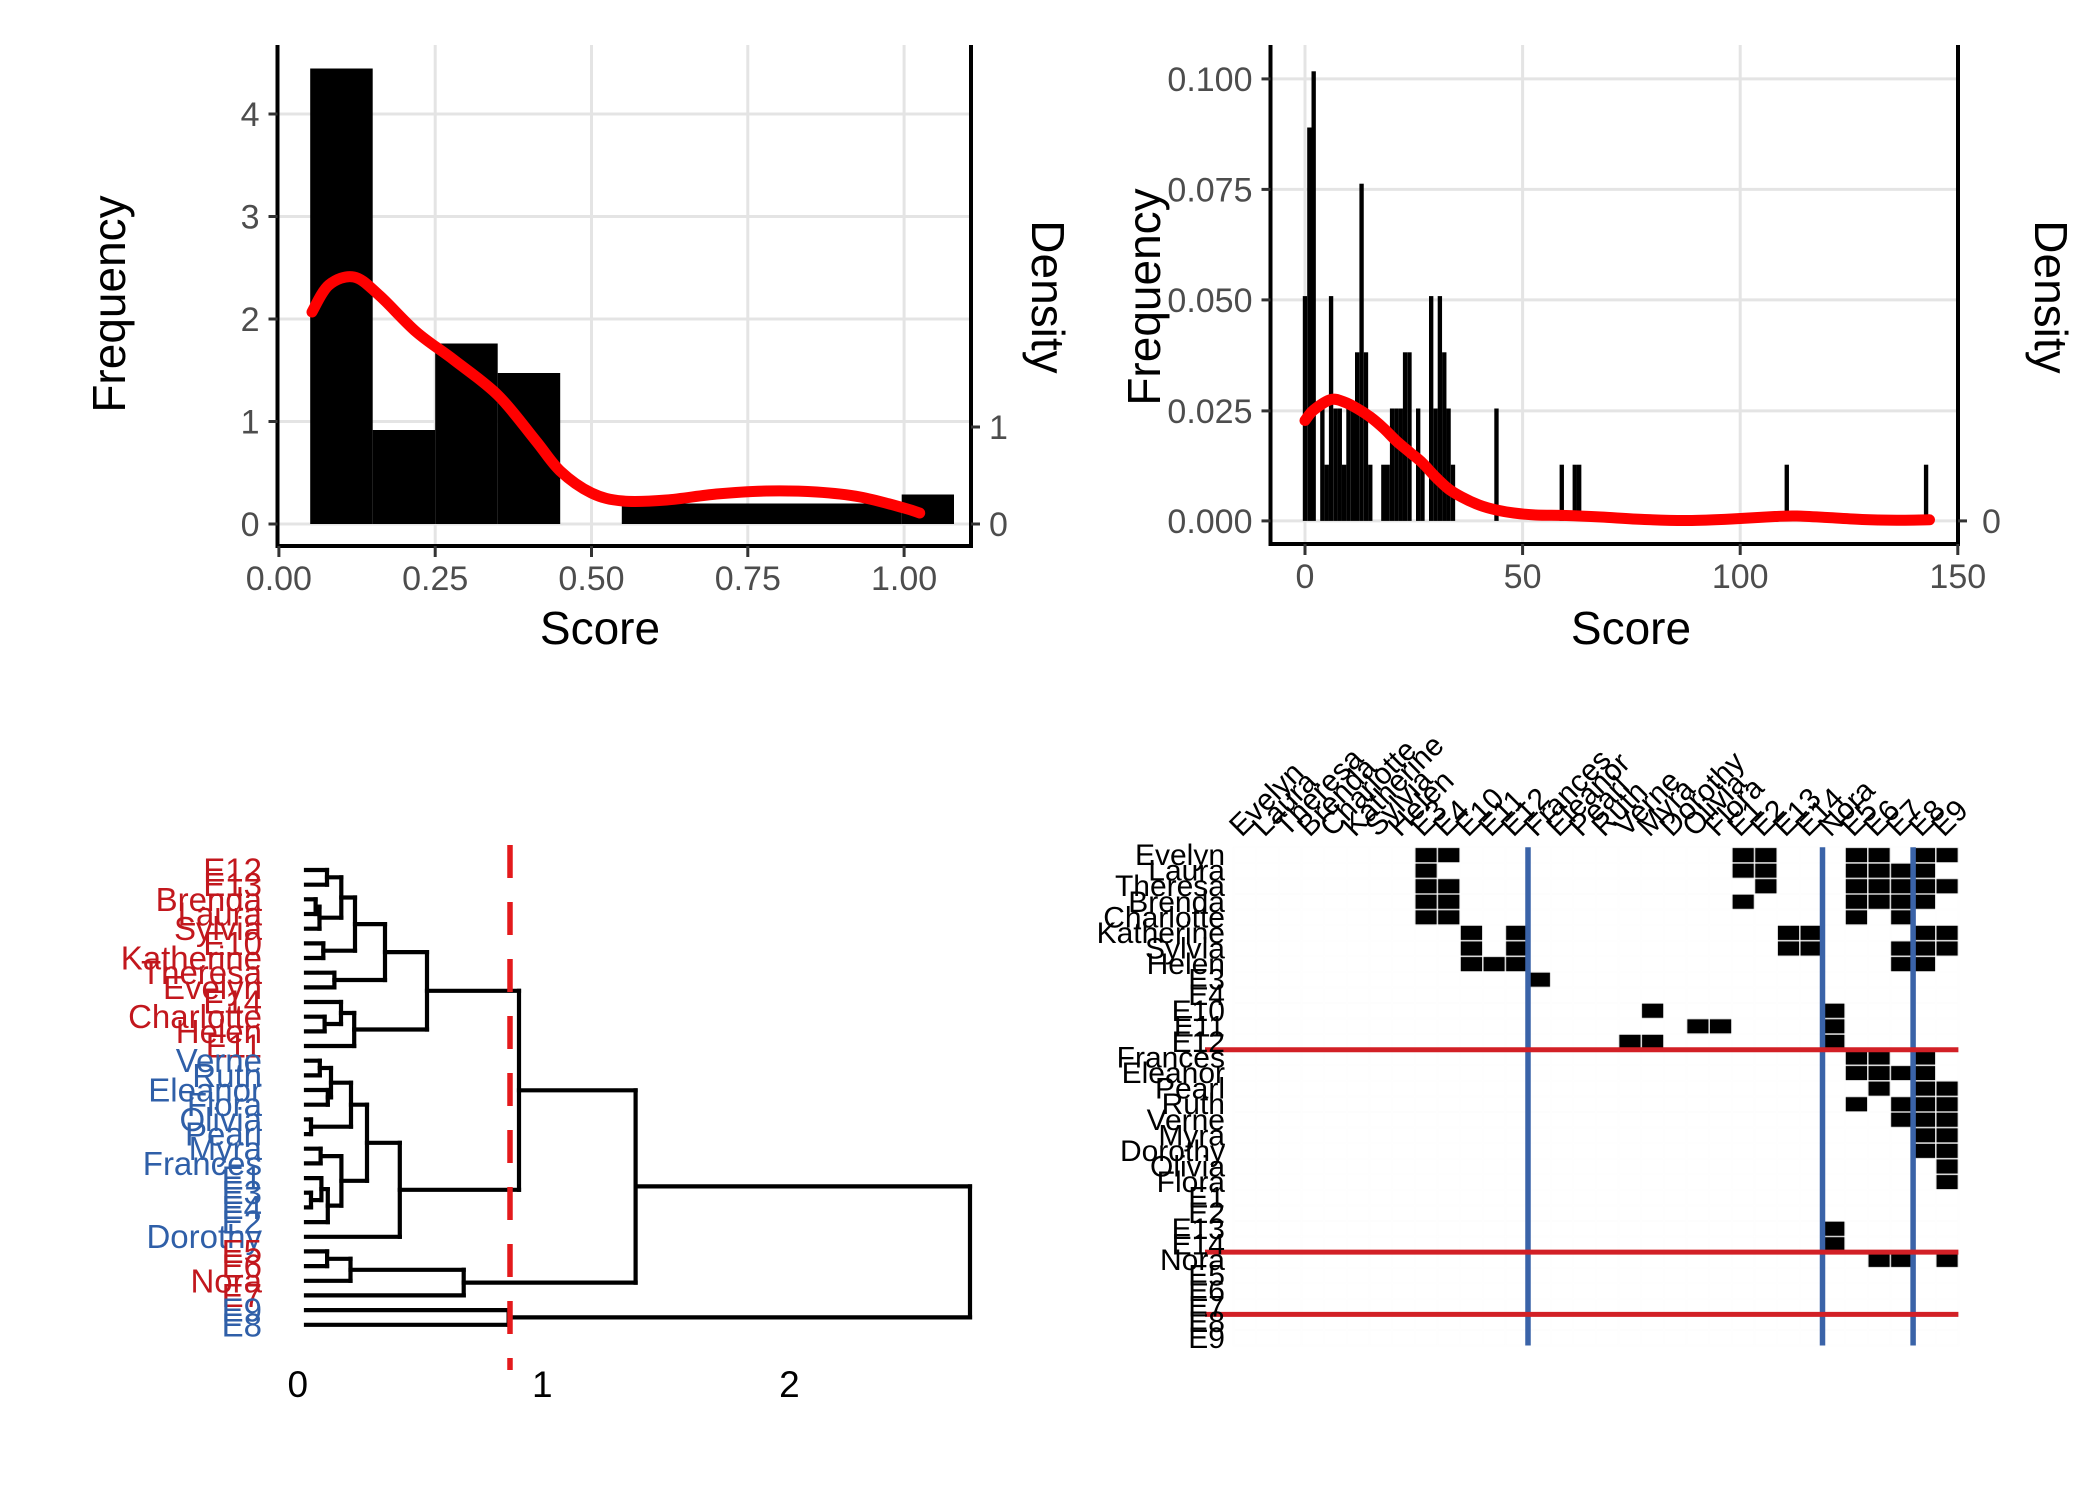  I want to click on svg-text: 1.00, so click(904, 579).